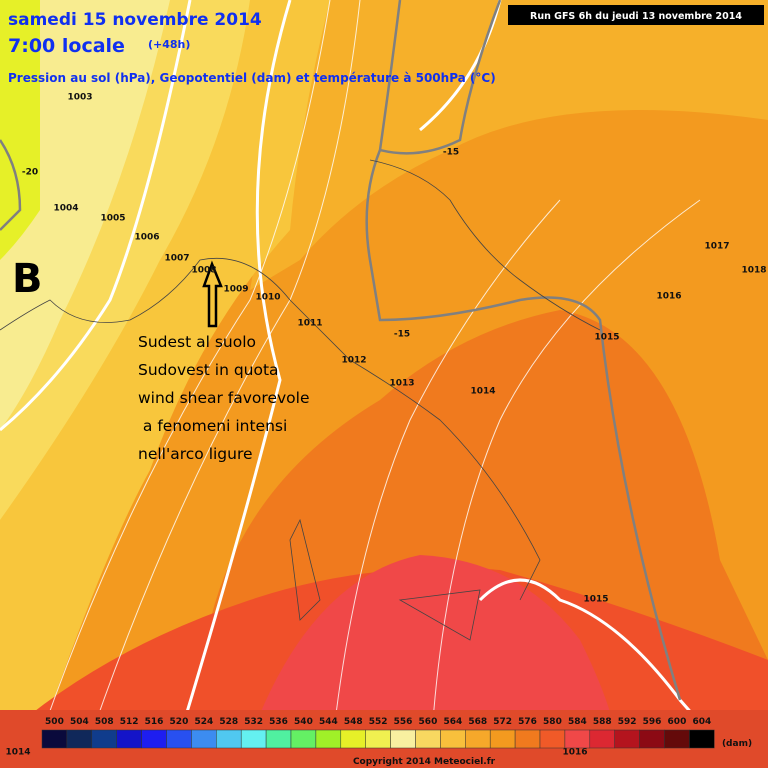  I want to click on run-info: Run GFS 6h du jeudi 13 novembre 2014, so click(636, 16).